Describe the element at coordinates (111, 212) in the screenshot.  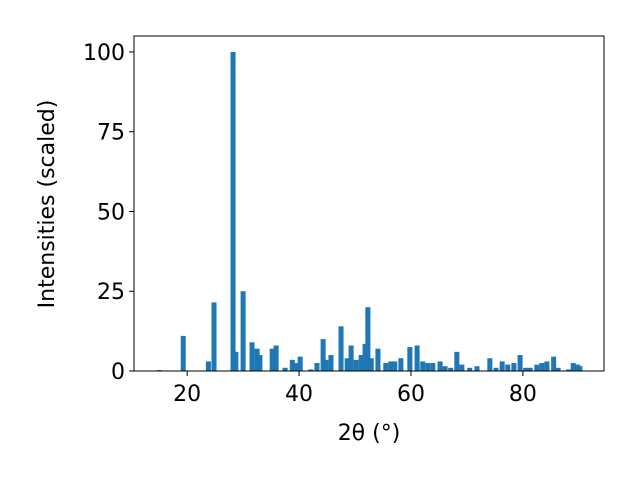
I see `y-tick-label: 50` at that location.